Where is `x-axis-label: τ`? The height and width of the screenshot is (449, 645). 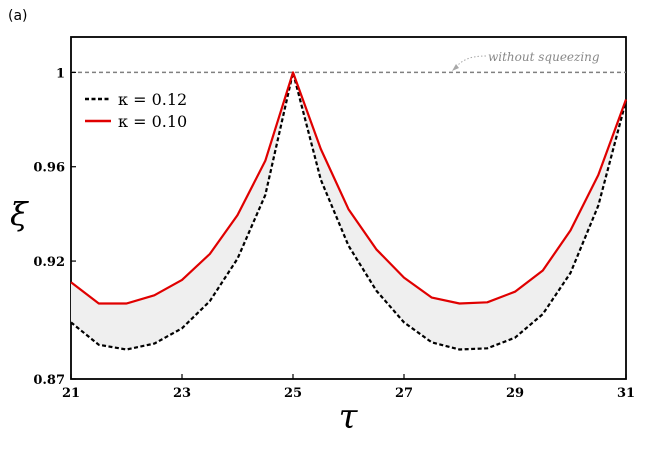
x-axis-label: τ is located at coordinates (349, 417).